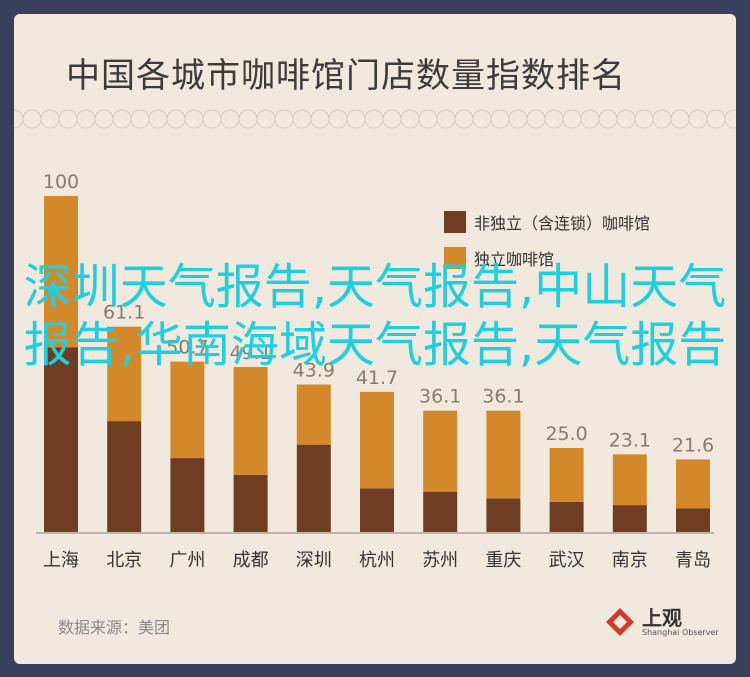  Describe the element at coordinates (567, 560) in the screenshot. I see `x-tick-label: 武汉` at that location.